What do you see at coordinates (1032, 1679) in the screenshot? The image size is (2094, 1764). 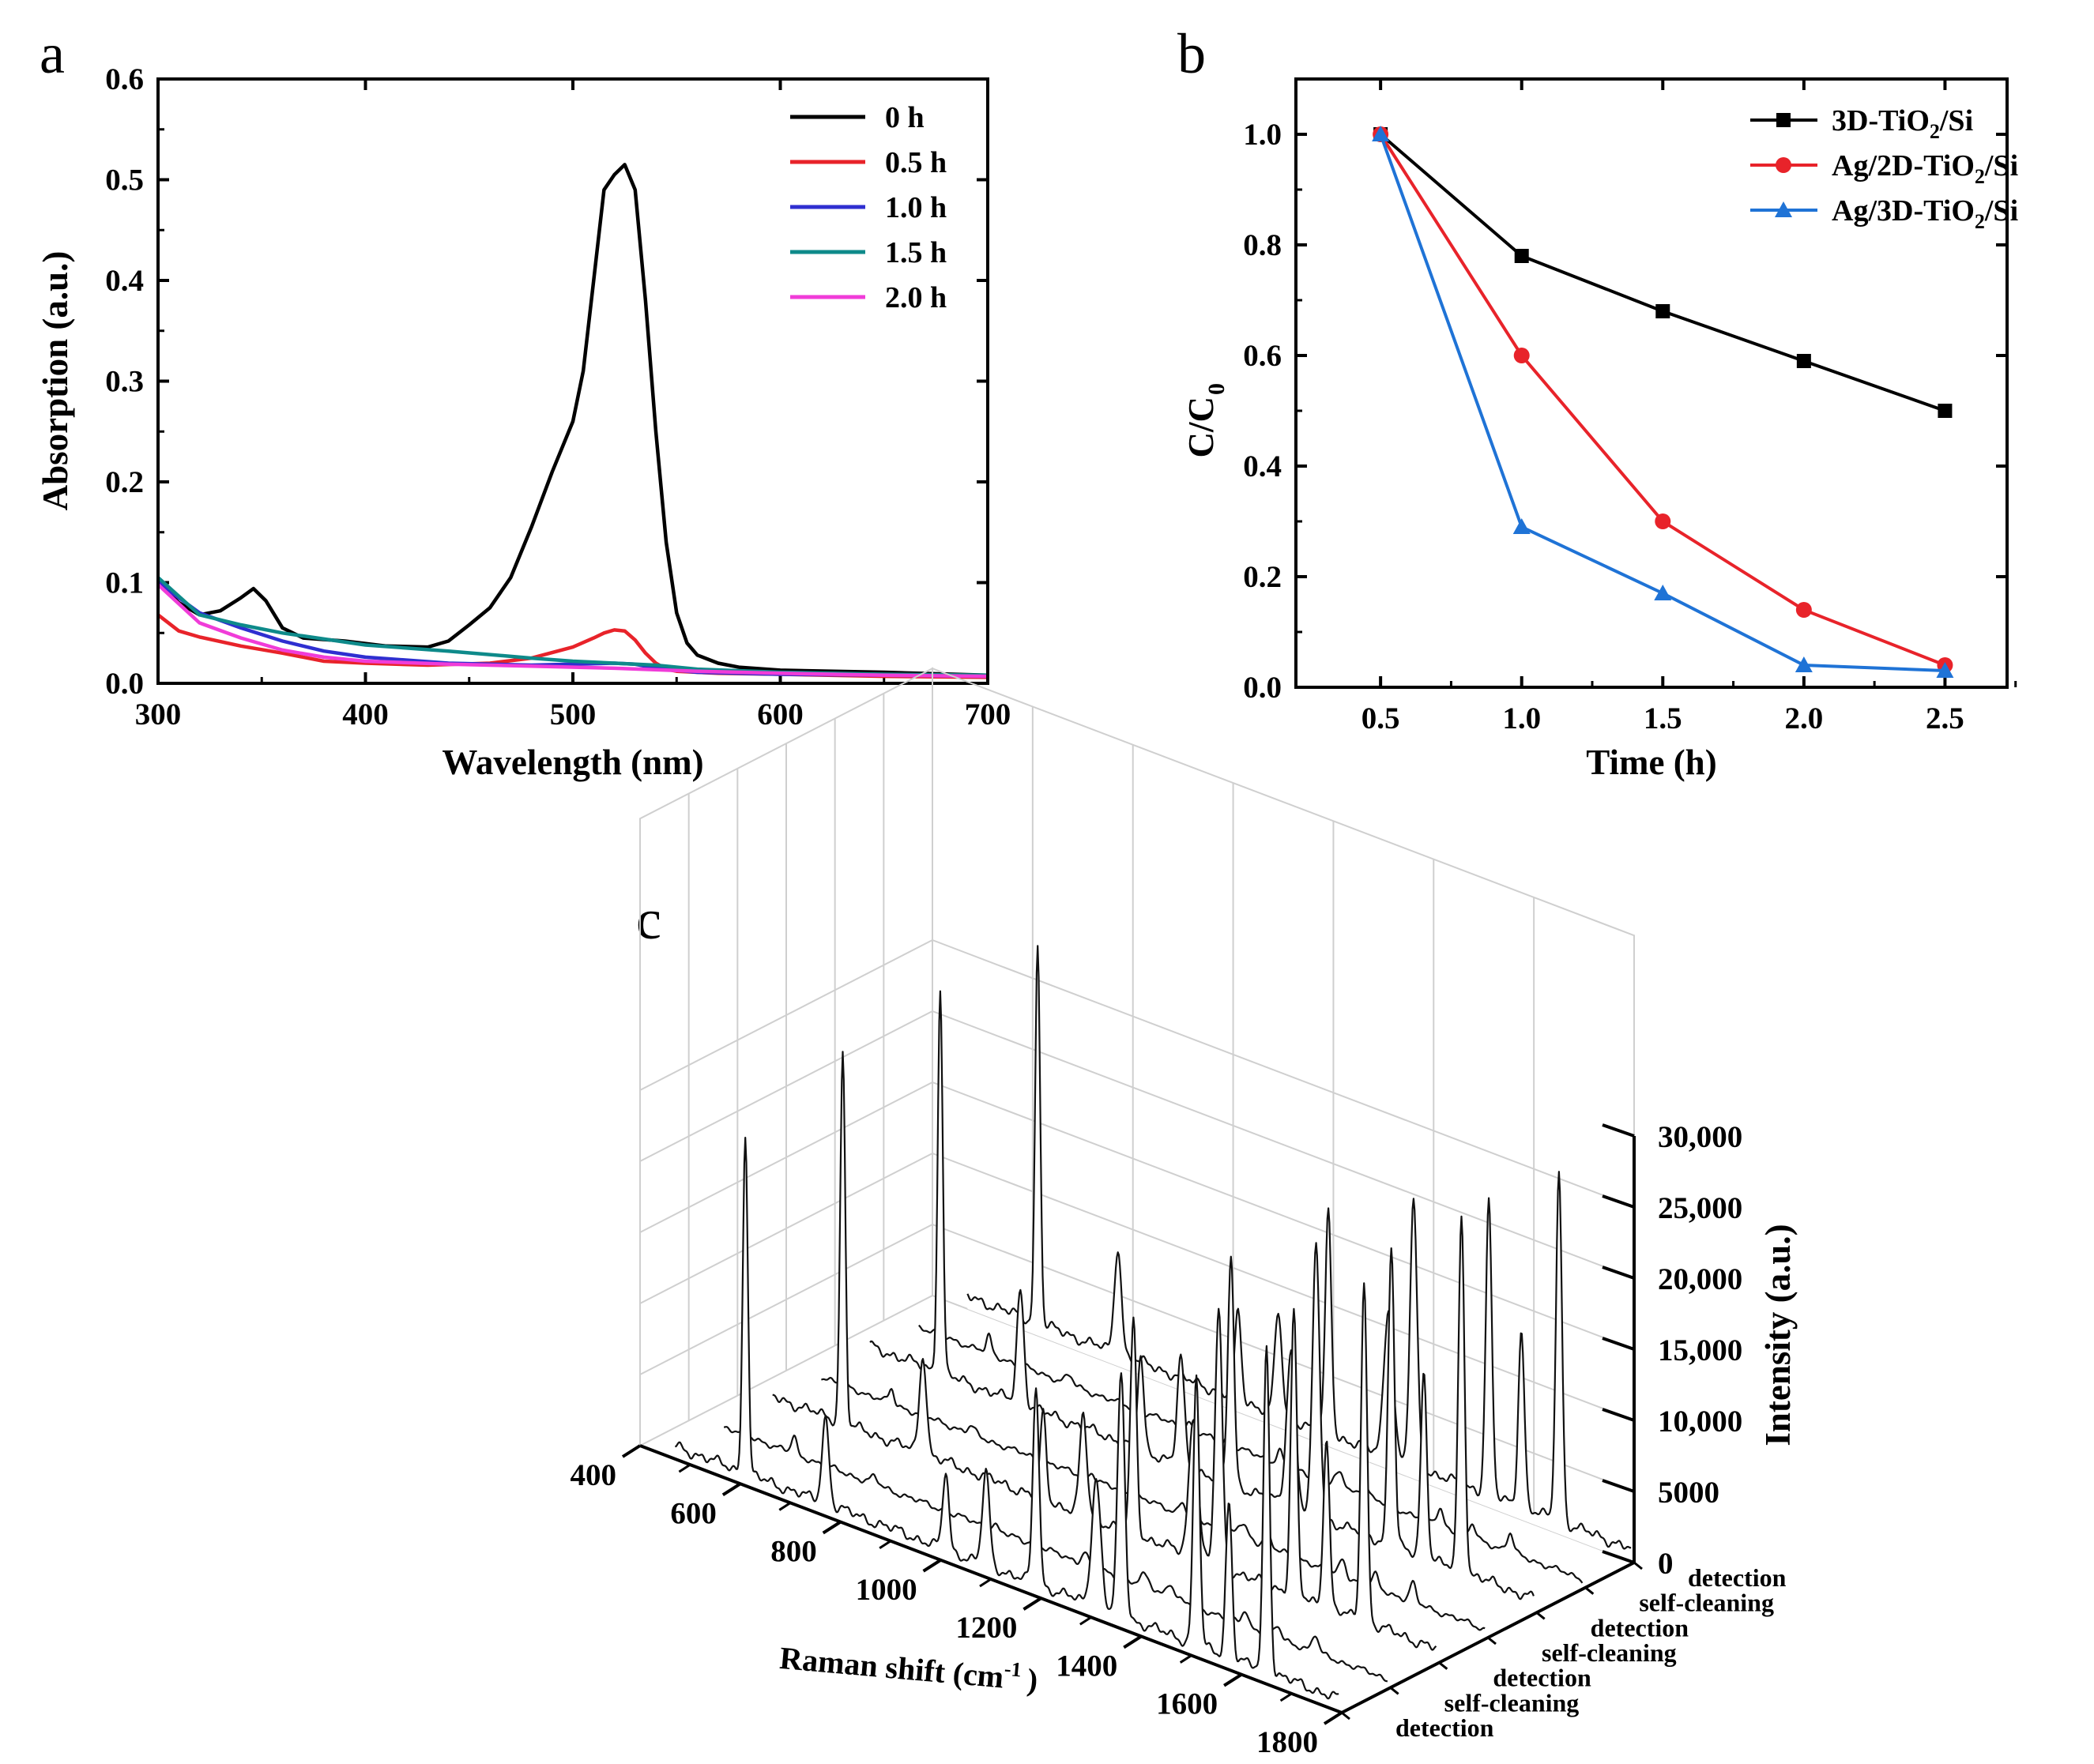 I see `panel-c-x-label-tail: )` at bounding box center [1032, 1679].